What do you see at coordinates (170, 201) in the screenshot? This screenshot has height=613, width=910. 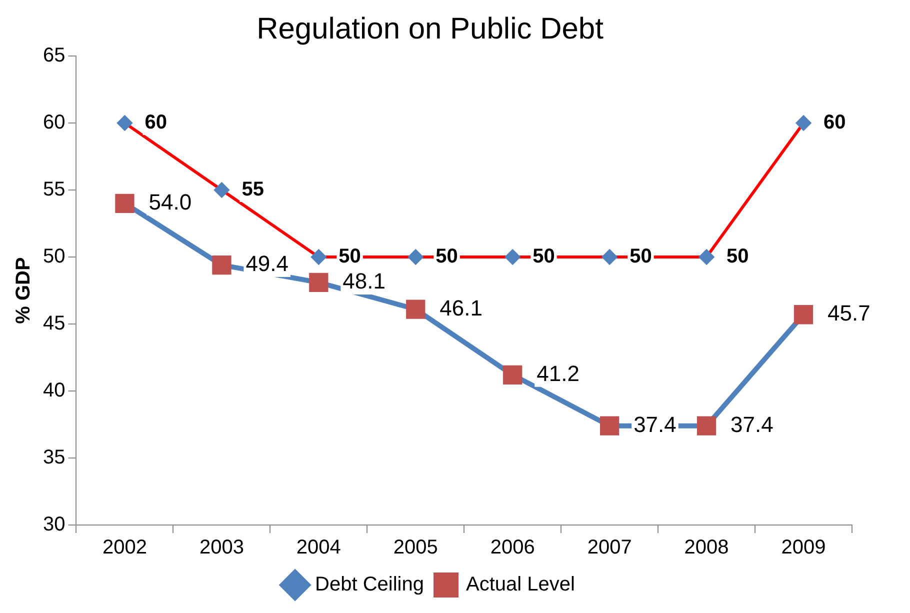 I see `data-label: 54.0` at bounding box center [170, 201].